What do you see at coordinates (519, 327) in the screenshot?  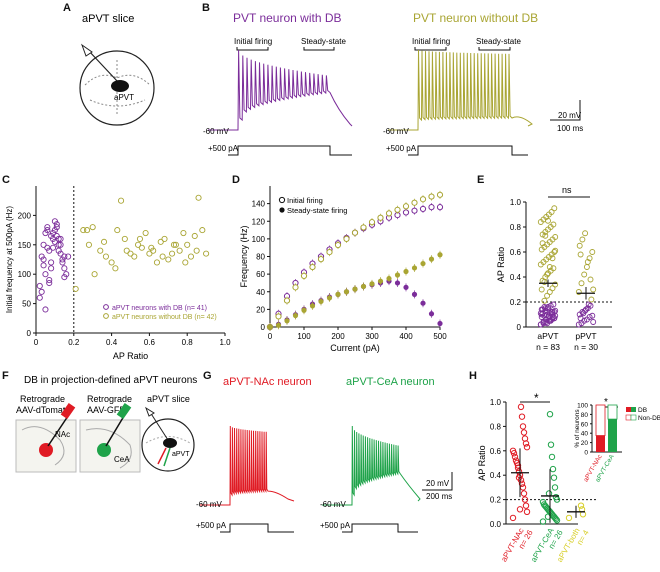 I see `e-y-tick-label: 0` at bounding box center [519, 327].